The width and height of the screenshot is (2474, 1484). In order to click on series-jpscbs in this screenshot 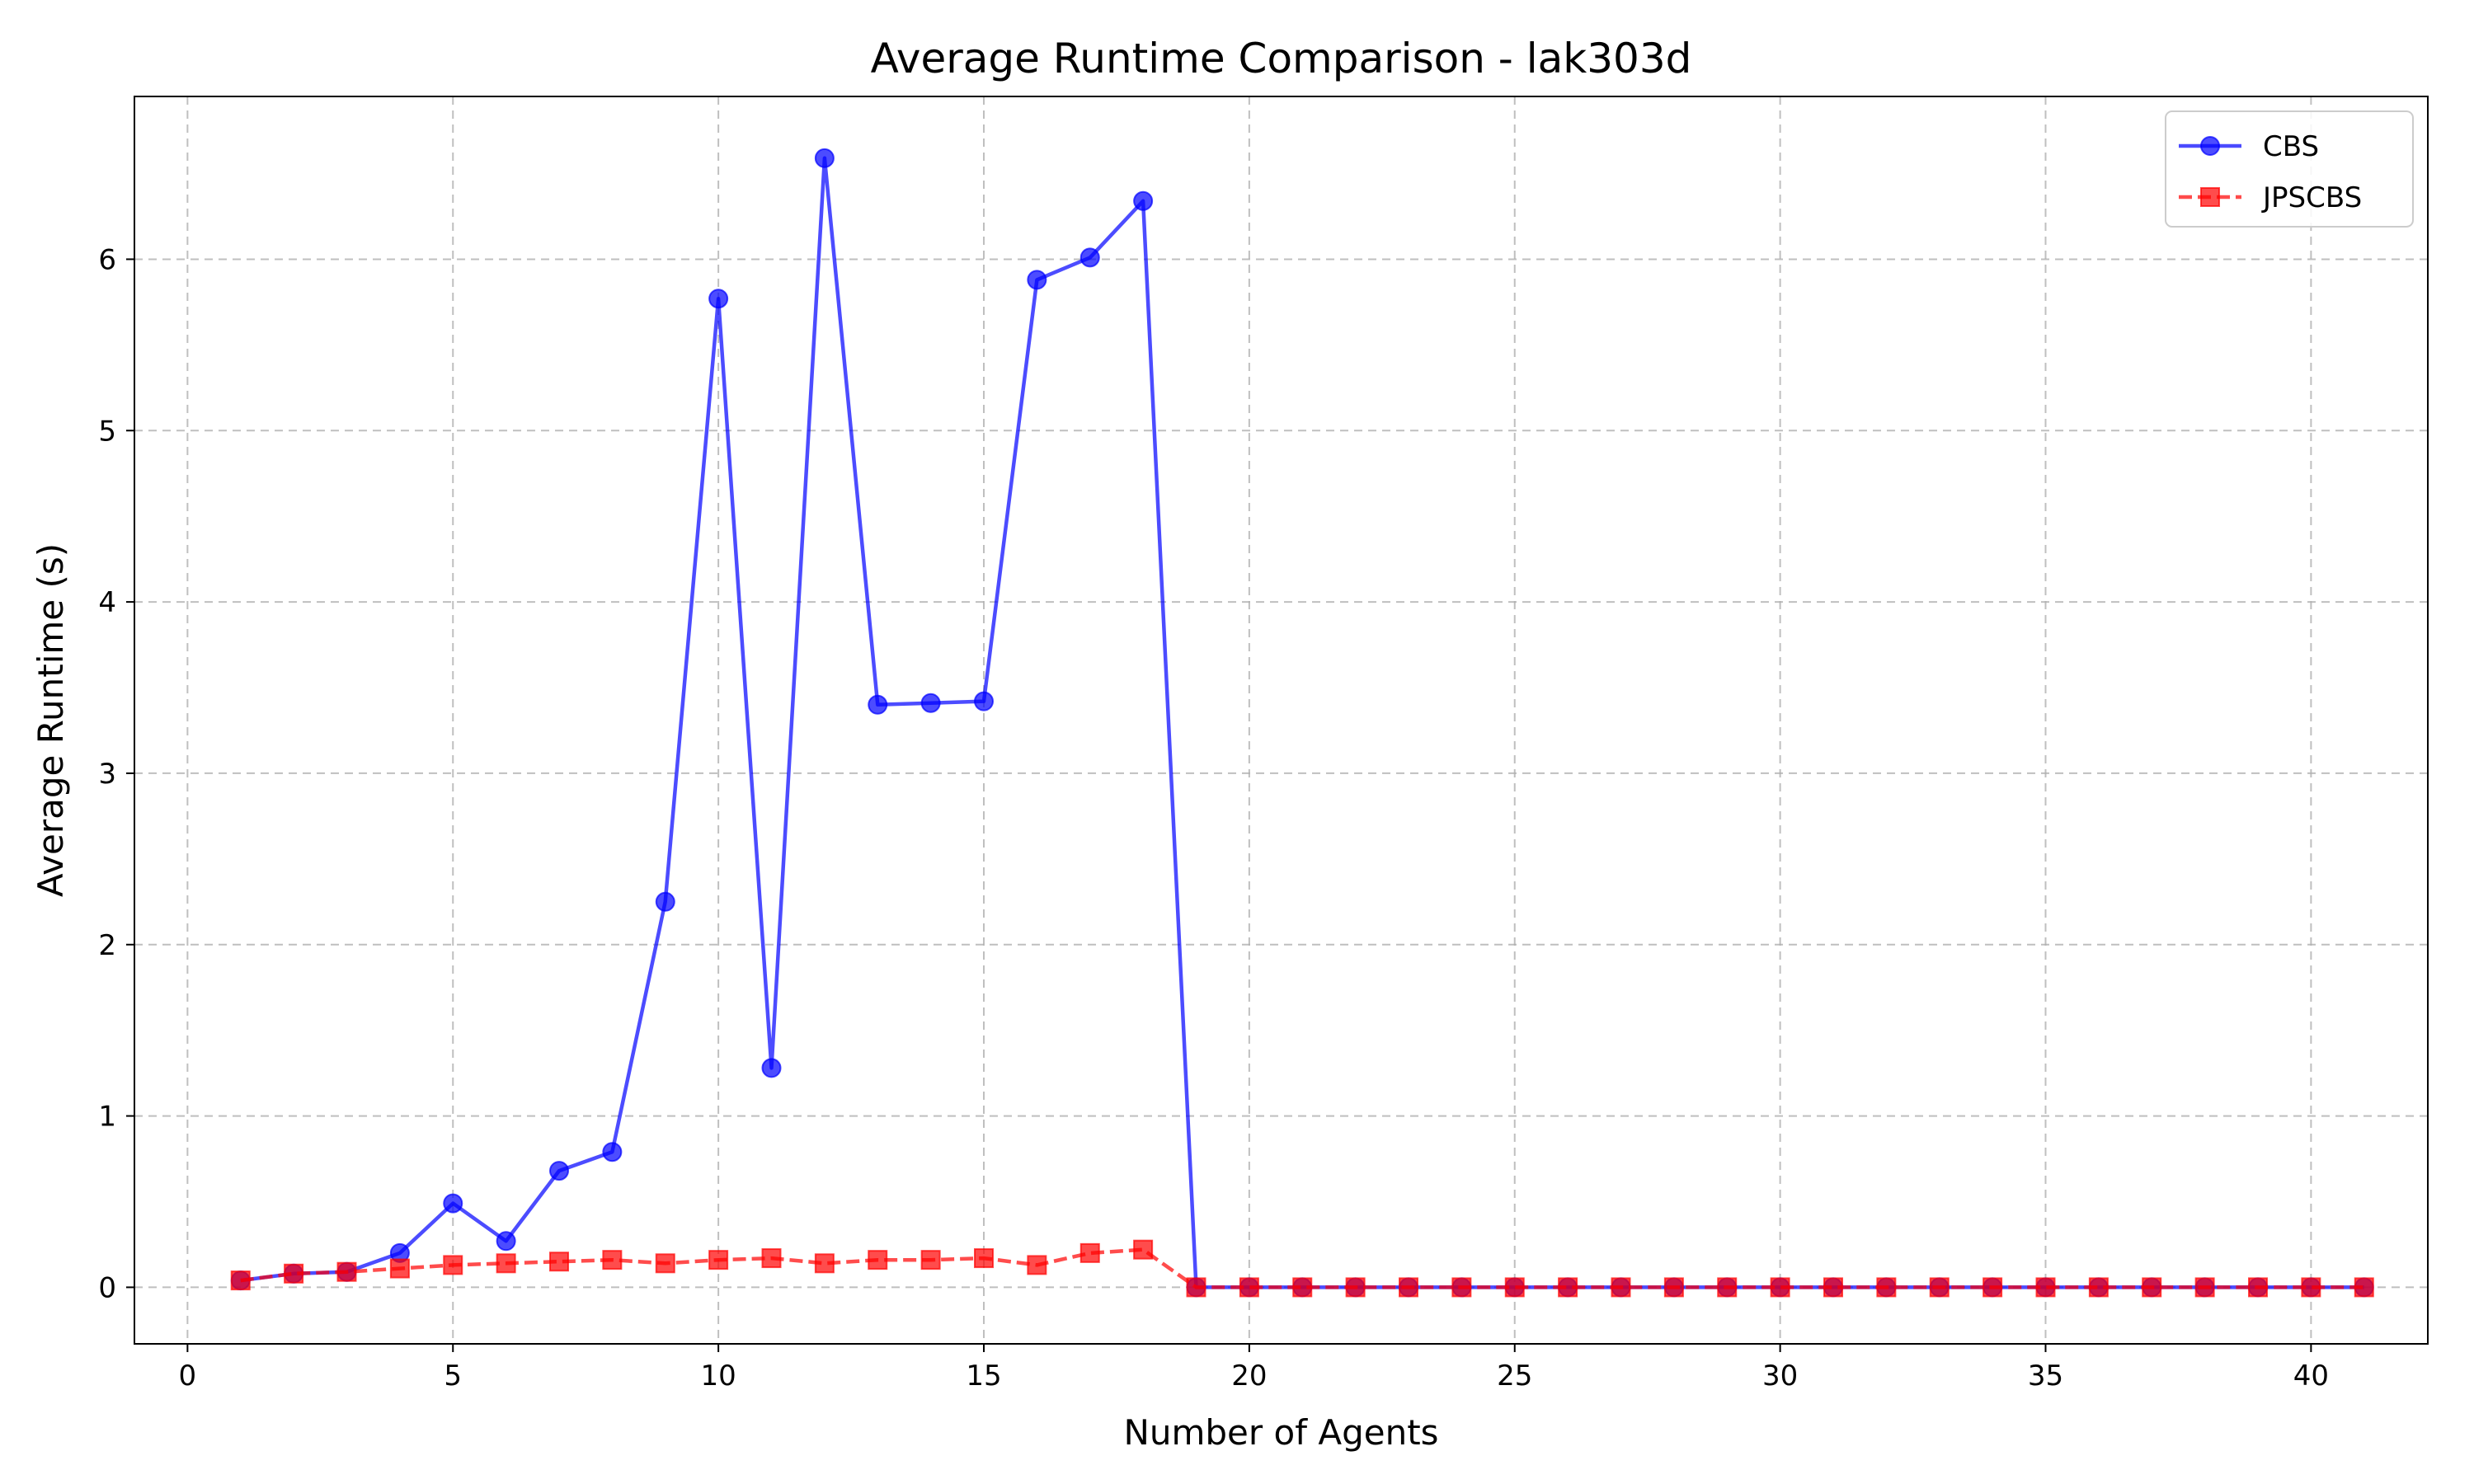, I will do `click(1302, 1268)`.